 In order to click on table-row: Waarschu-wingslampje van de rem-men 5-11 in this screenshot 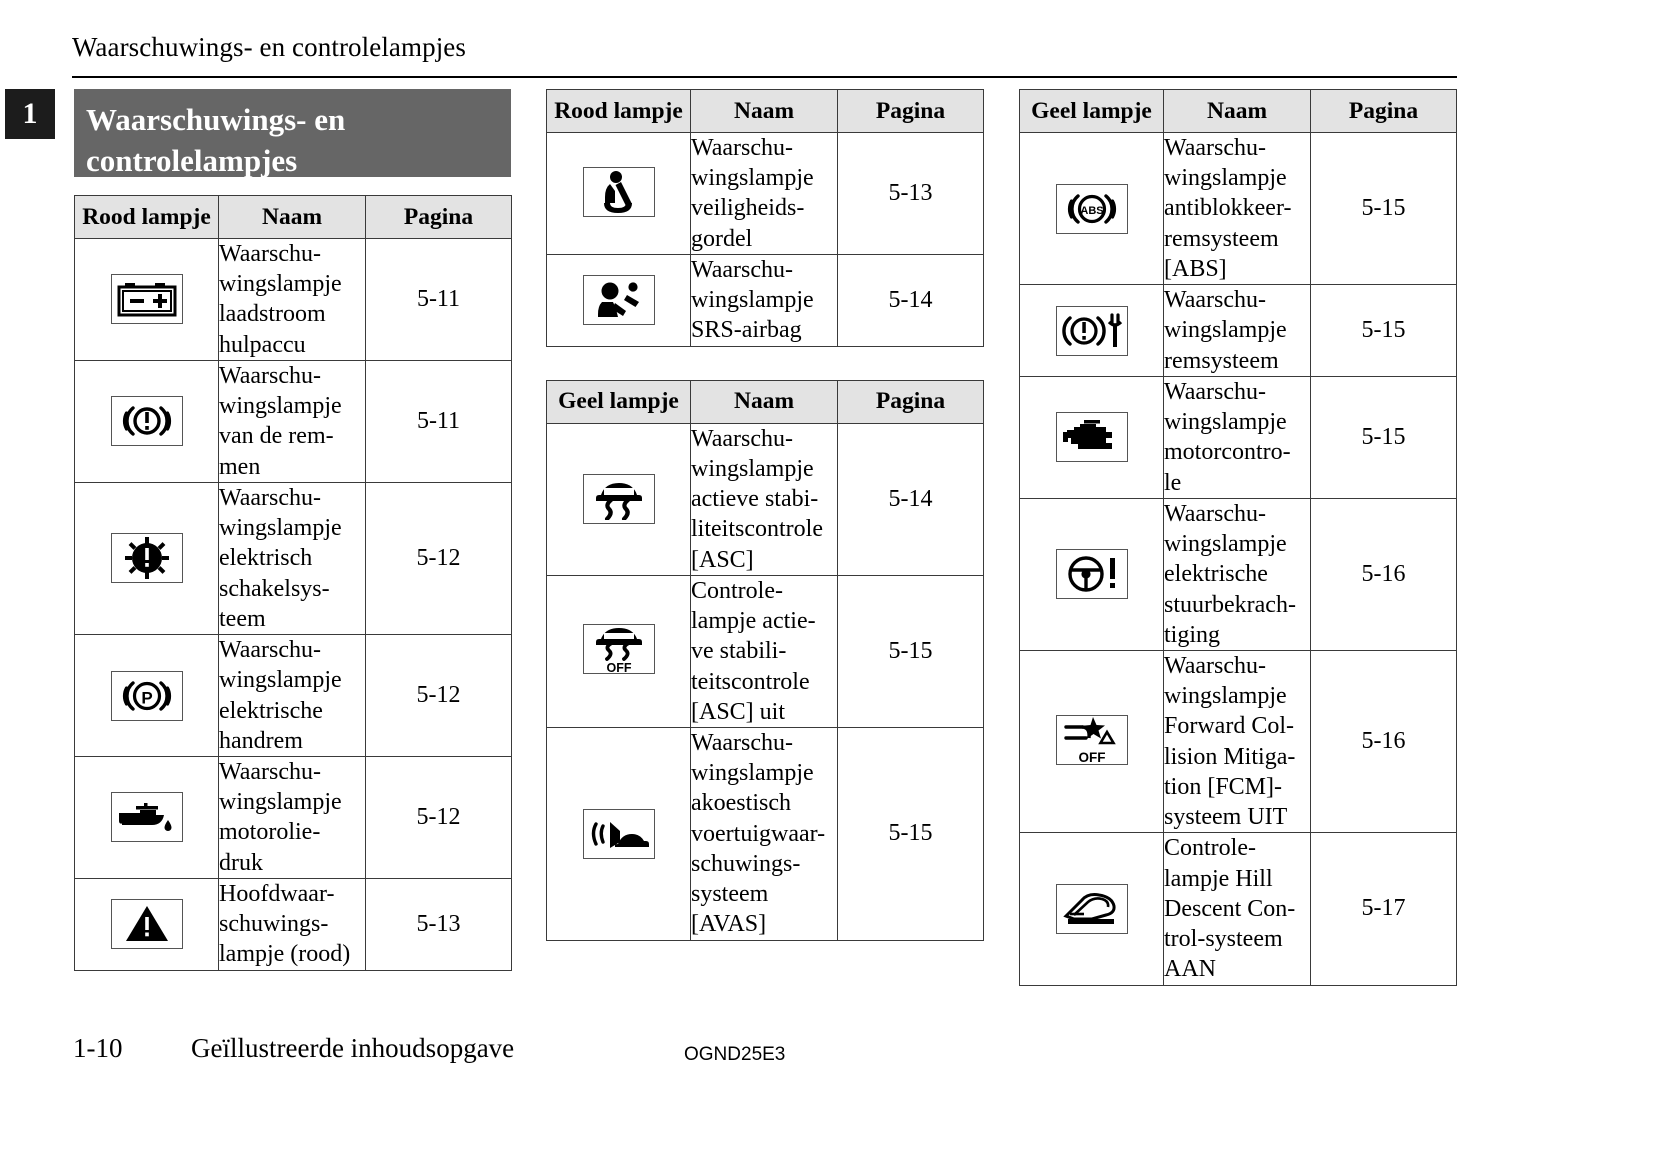, I will do `click(293, 421)`.